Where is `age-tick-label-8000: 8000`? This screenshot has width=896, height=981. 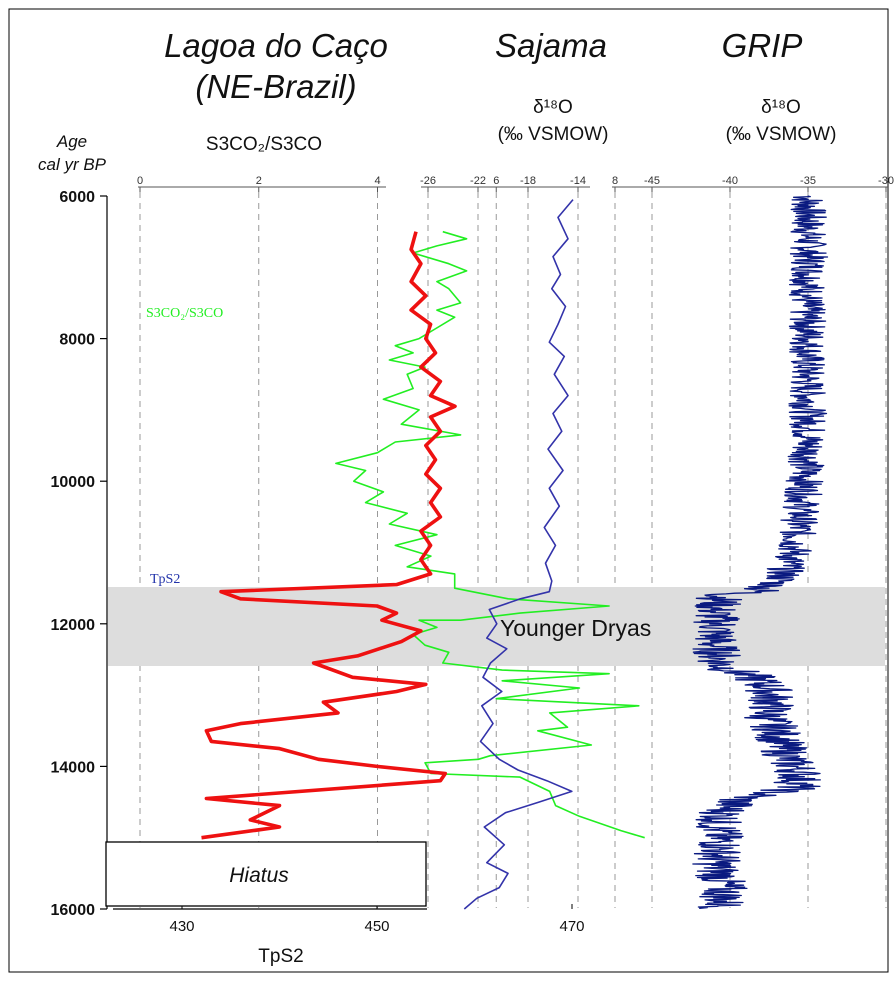 age-tick-label-8000: 8000 is located at coordinates (77, 340).